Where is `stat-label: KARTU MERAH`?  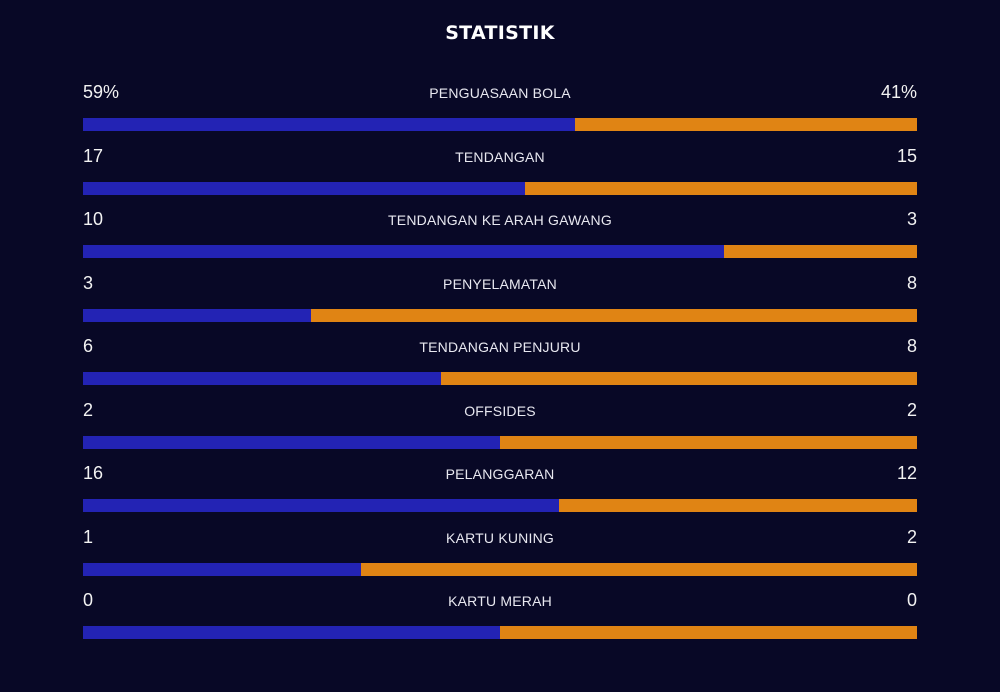 stat-label: KARTU MERAH is located at coordinates (500, 601).